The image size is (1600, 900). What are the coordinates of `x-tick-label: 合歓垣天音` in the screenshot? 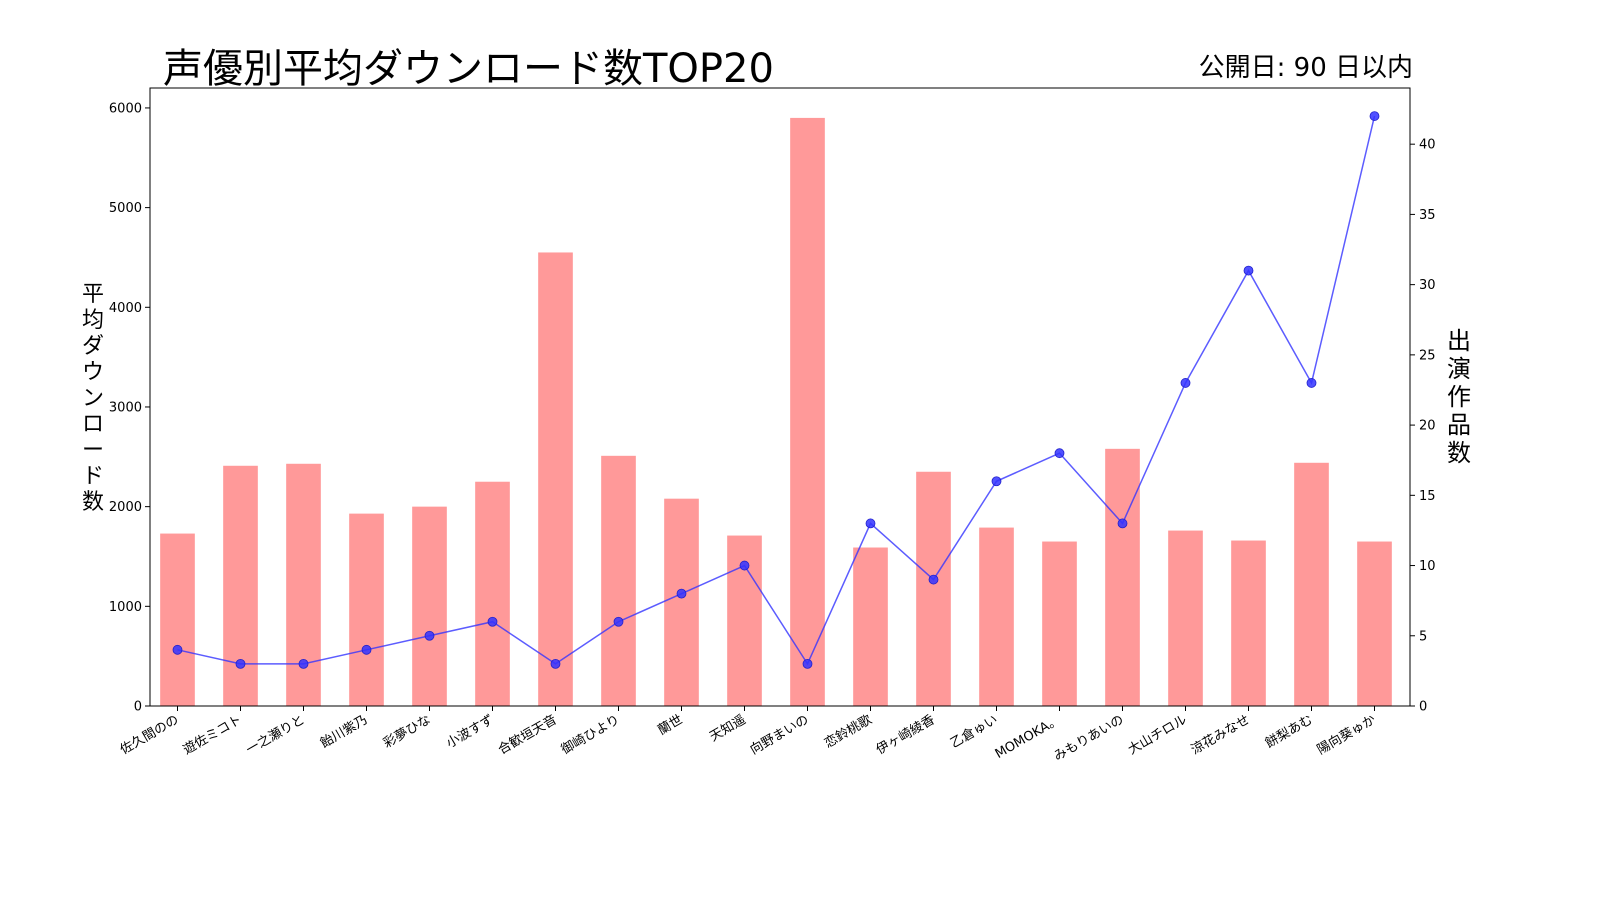 It's located at (527, 735).